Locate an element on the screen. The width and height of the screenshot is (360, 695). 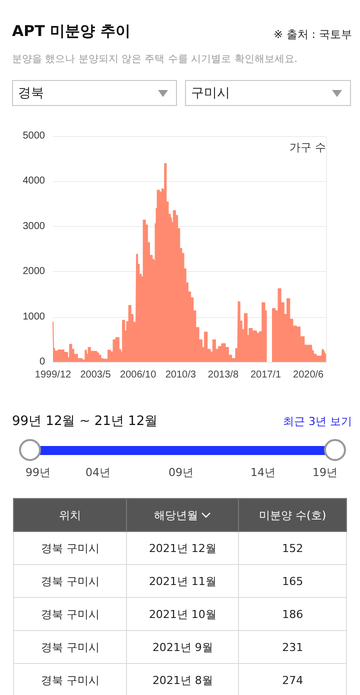
y-tick-label: 4000 is located at coordinates (34, 181).